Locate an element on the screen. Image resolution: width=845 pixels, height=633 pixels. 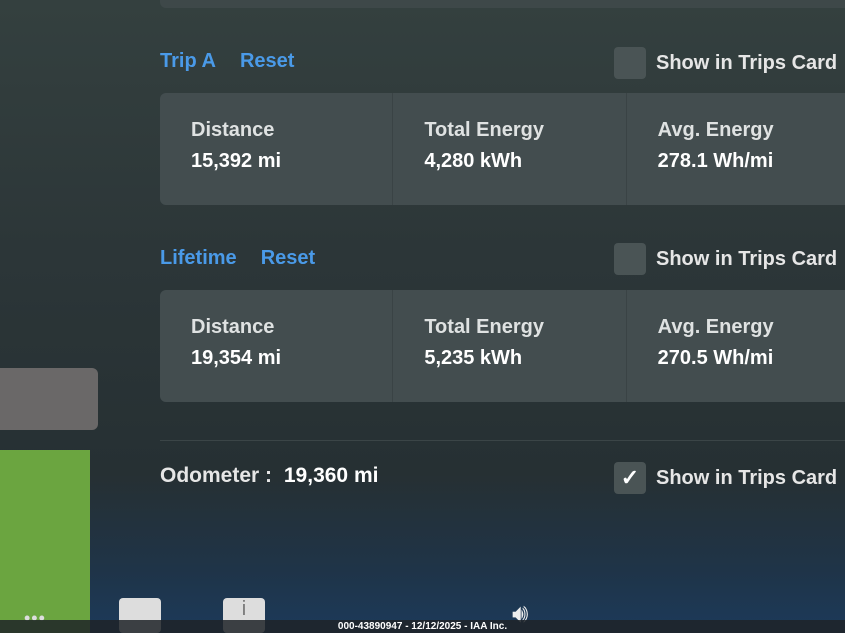
trip-a-show-checkbox: Show in Trips Card is located at coordinates (729, 63).